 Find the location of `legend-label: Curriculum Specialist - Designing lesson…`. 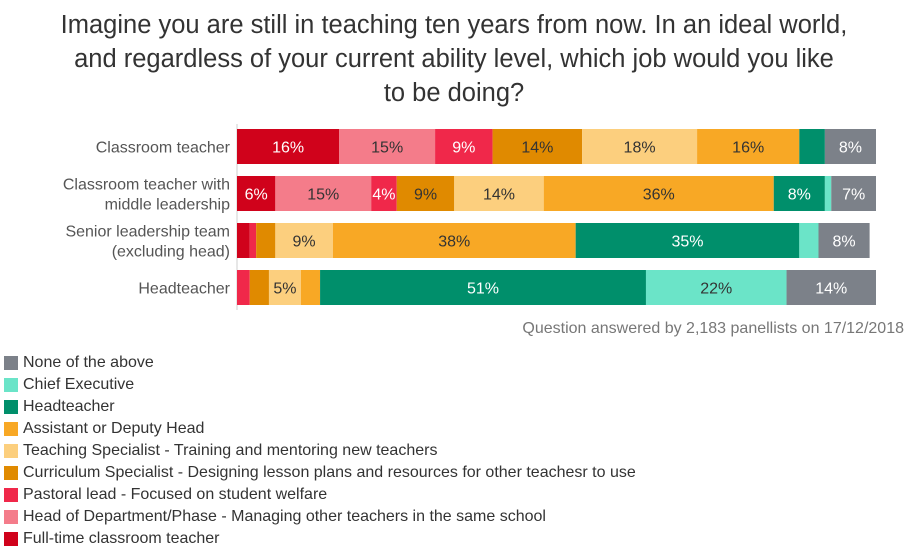

legend-label: Curriculum Specialist - Designing lesson… is located at coordinates (329, 472).